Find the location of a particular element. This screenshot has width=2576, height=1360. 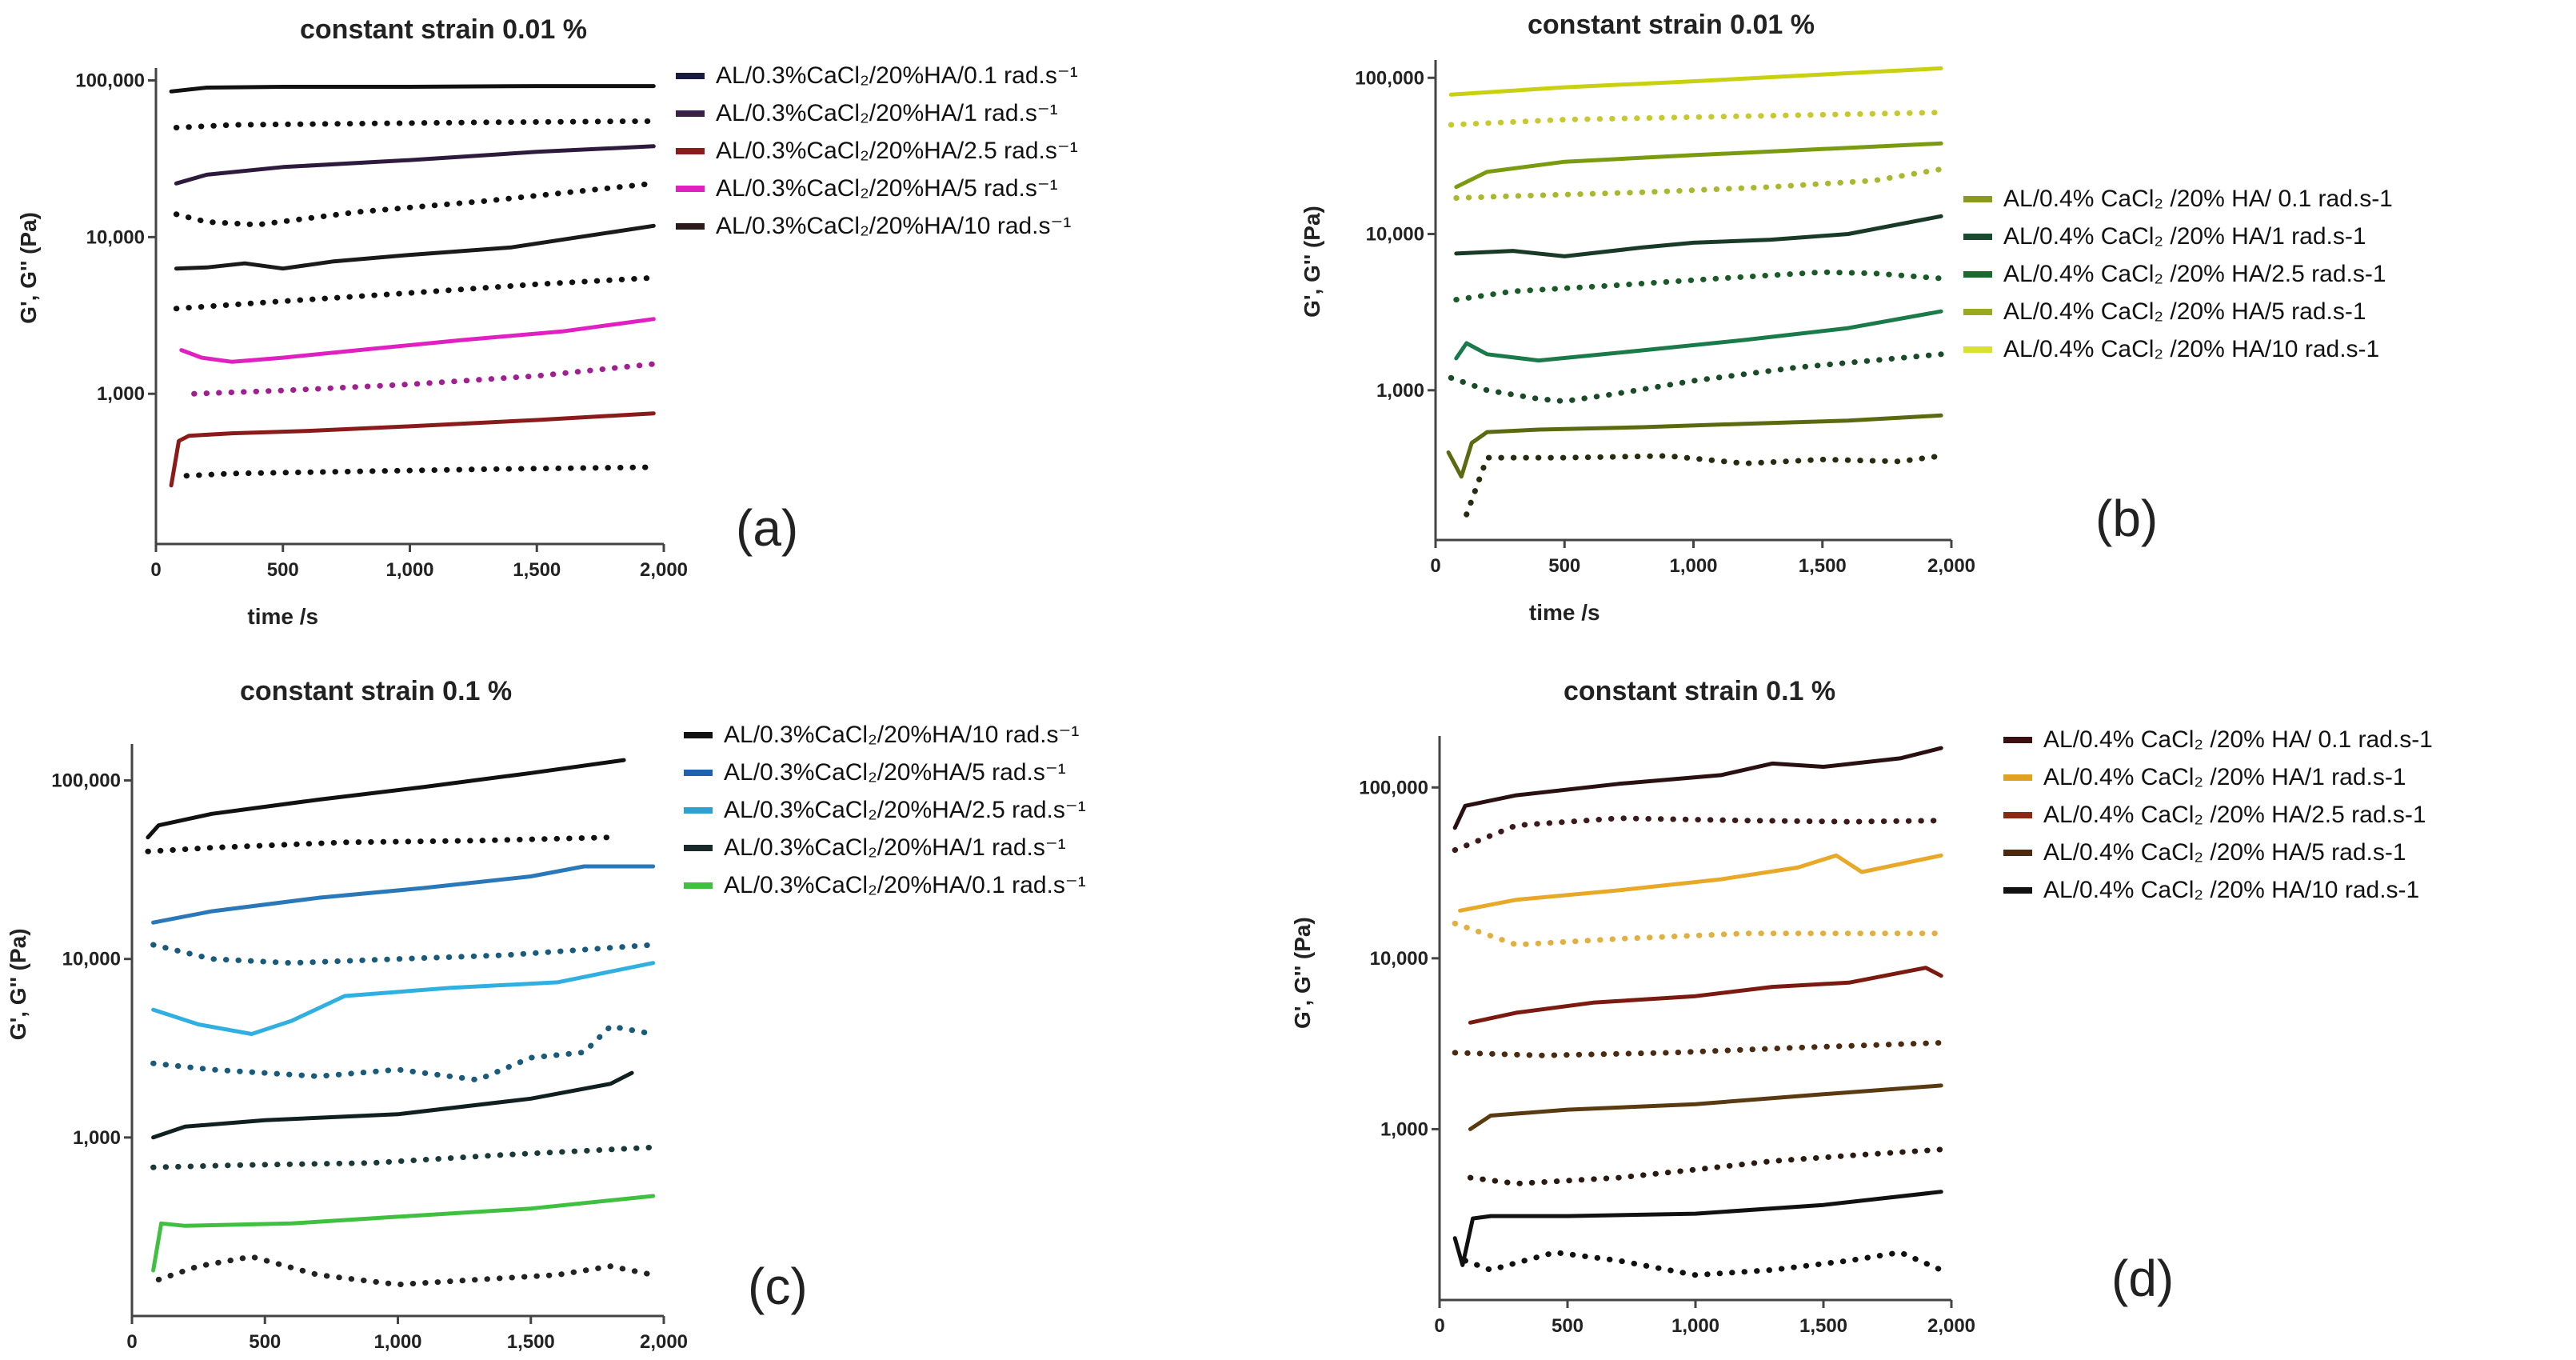

panel-label: (a) is located at coordinates (767, 528).